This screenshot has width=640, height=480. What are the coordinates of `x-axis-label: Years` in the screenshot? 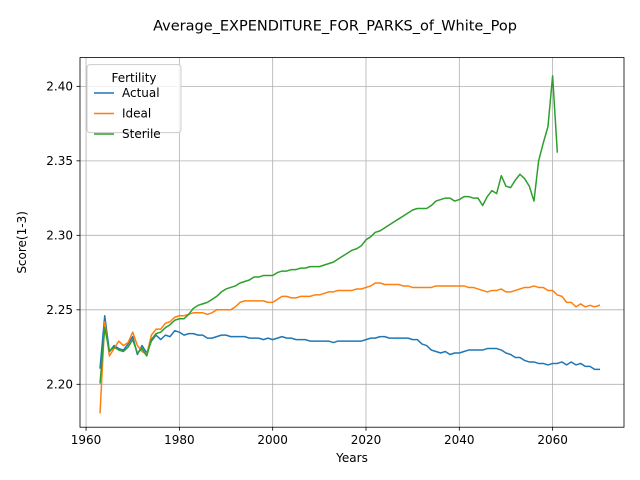 It's located at (351, 458).